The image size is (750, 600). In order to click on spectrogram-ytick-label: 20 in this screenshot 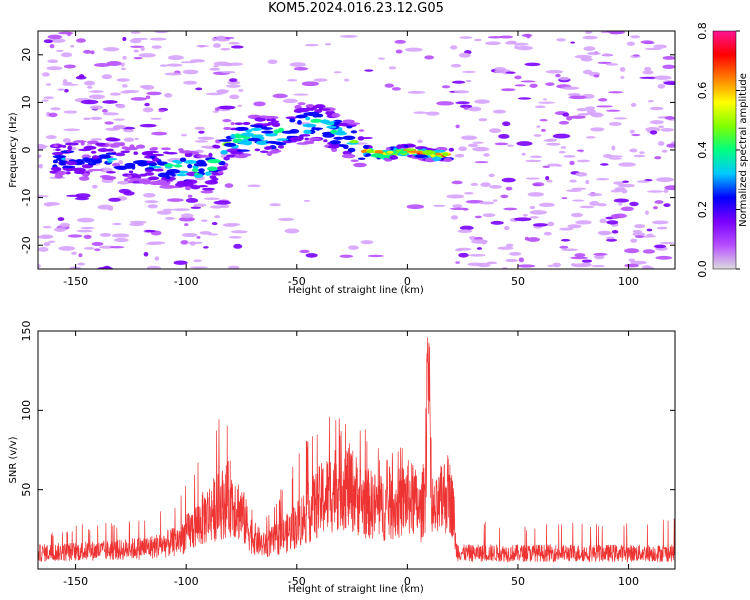, I will do `click(26, 55)`.